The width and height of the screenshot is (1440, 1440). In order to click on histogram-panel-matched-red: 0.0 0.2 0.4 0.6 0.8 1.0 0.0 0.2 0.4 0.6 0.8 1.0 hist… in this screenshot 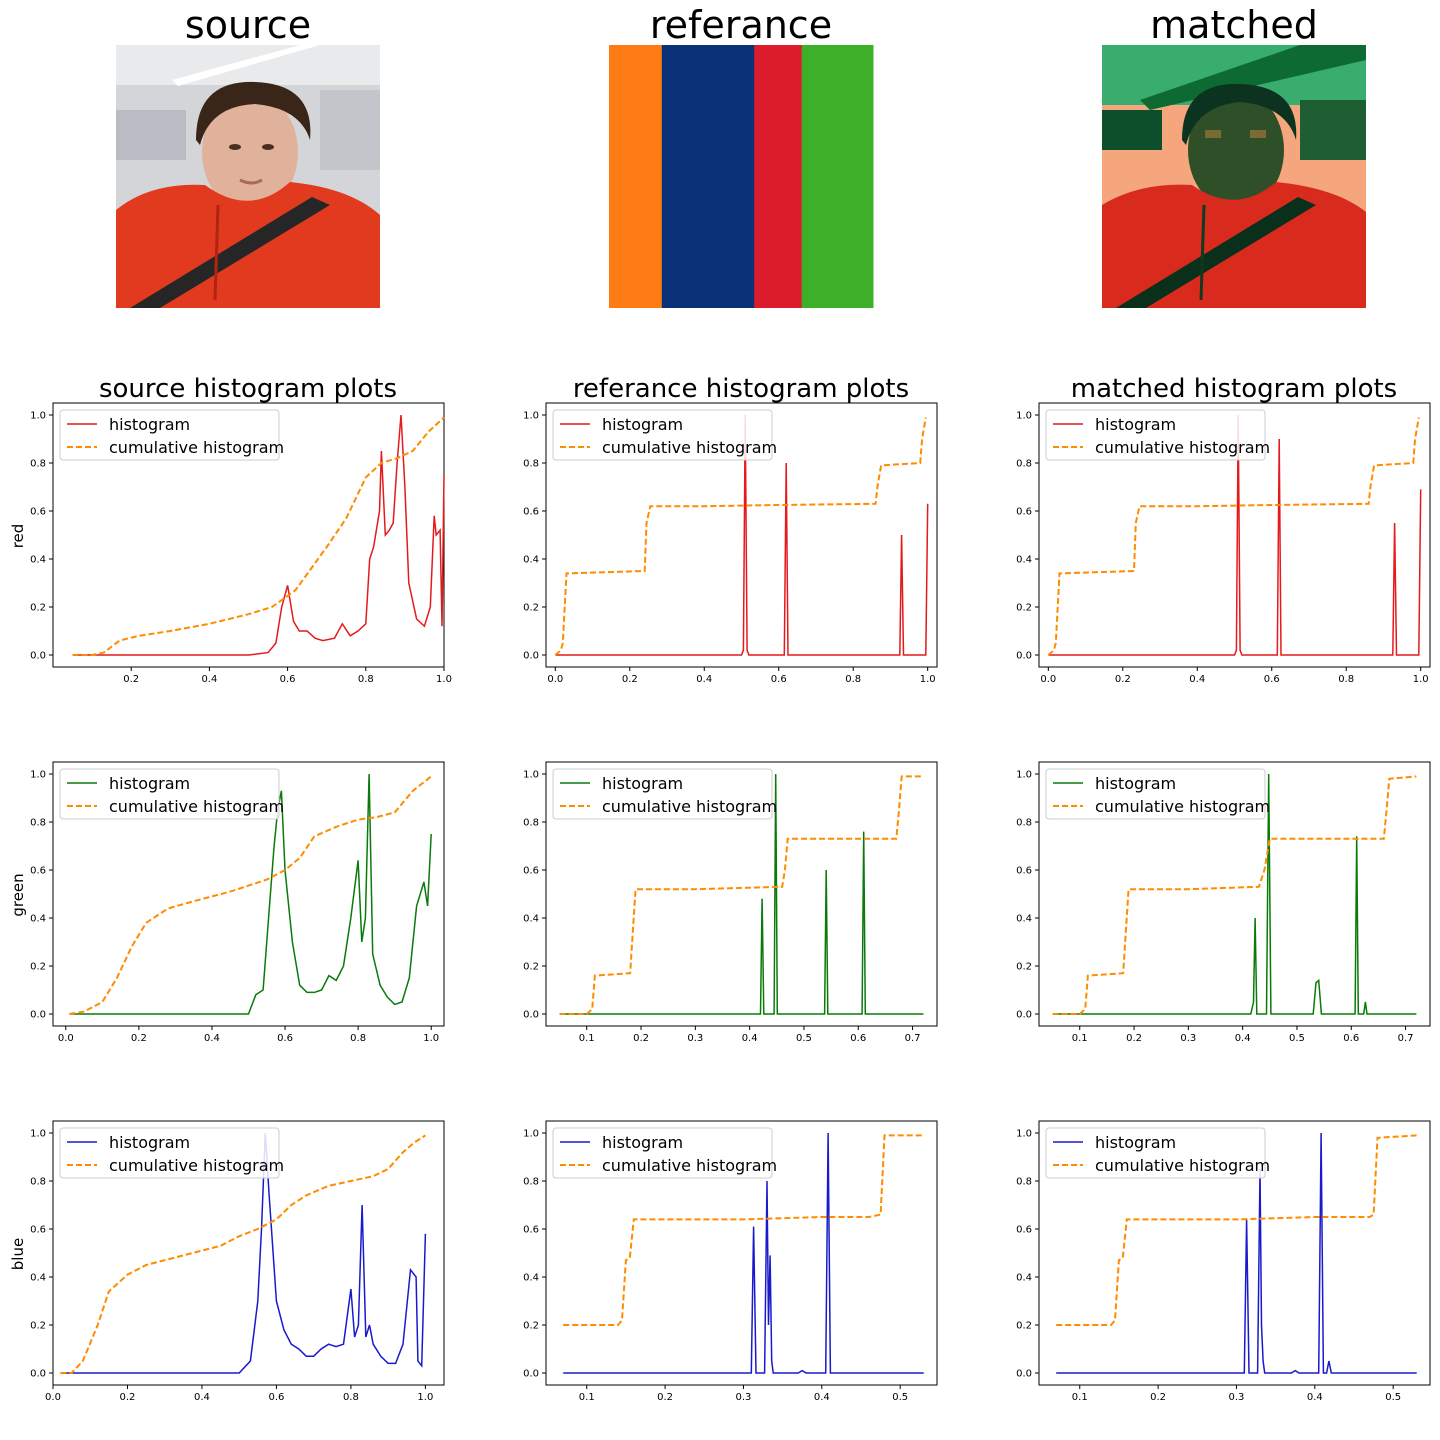, I will do `click(1223, 543)`.